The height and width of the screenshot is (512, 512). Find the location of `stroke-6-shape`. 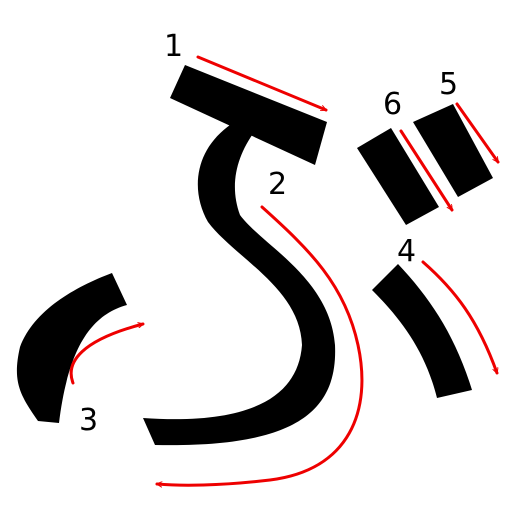

stroke-6-shape is located at coordinates (398, 176).